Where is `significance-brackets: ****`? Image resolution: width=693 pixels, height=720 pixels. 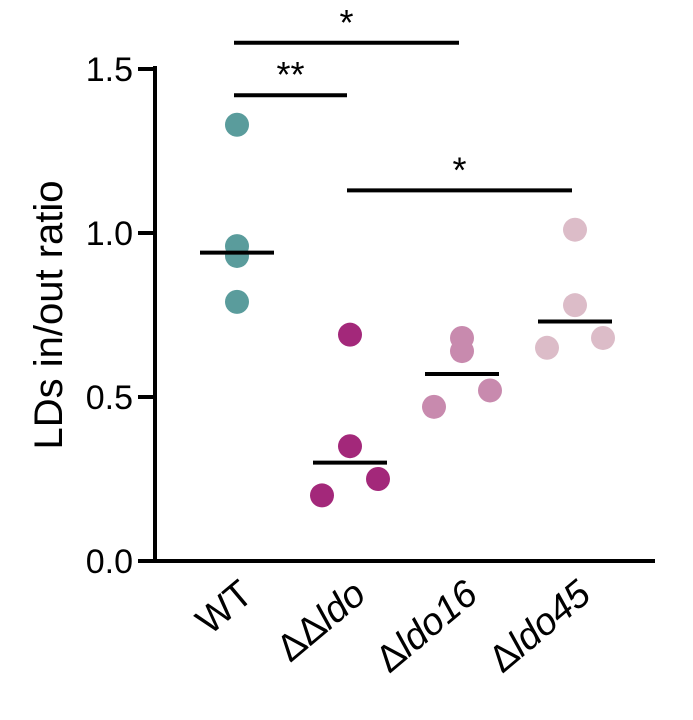 significance-brackets: **** is located at coordinates (403, 97).